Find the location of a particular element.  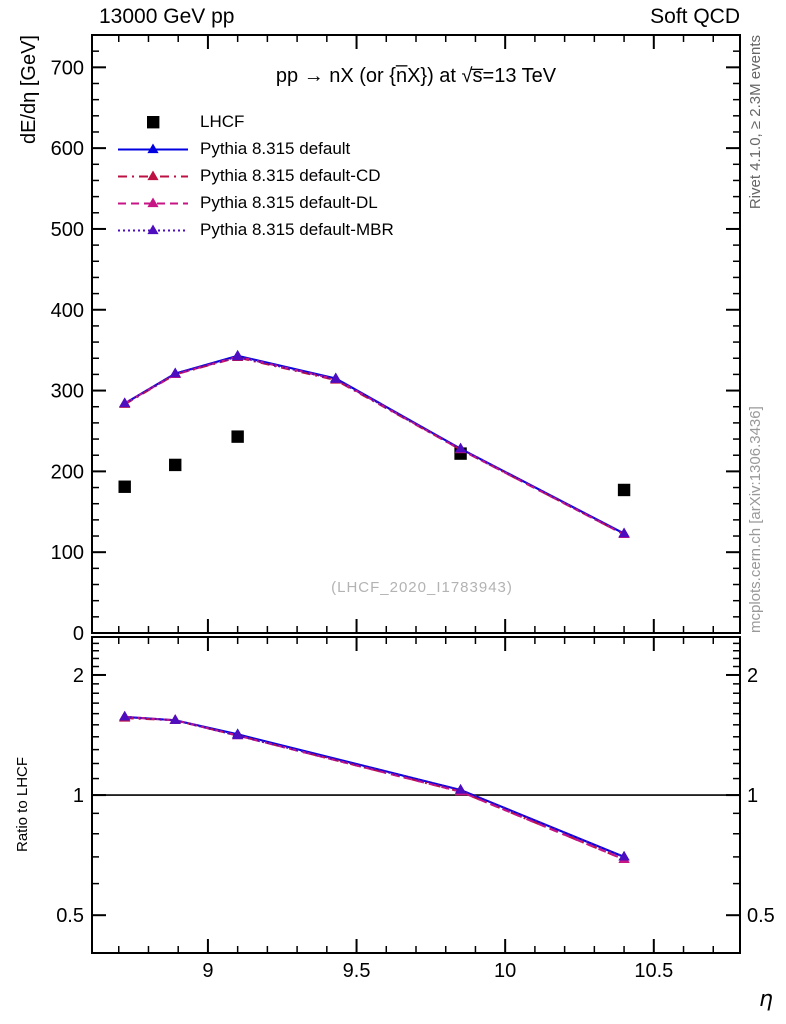

ytick-label-ratio-right: 2 is located at coordinates (752, 676).